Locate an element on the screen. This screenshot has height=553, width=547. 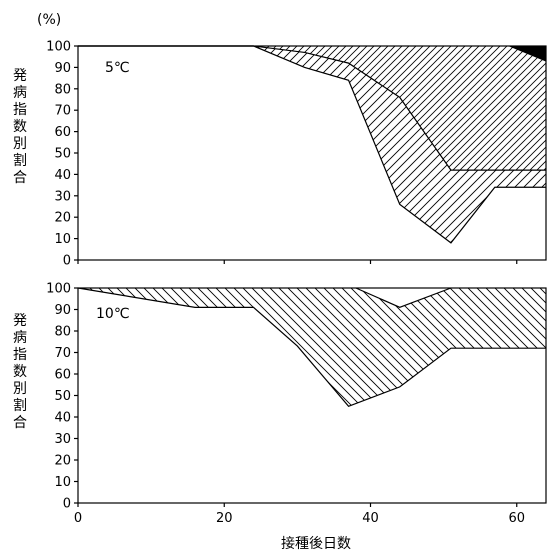
x-tick-label: 20 is located at coordinates (224, 518).